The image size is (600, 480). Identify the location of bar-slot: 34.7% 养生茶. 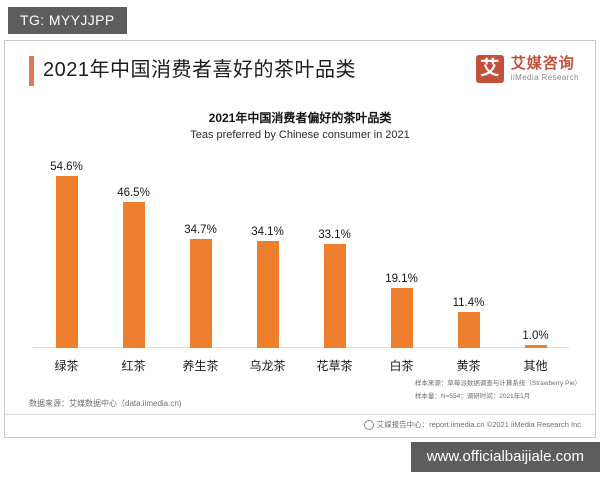
(200, 263).